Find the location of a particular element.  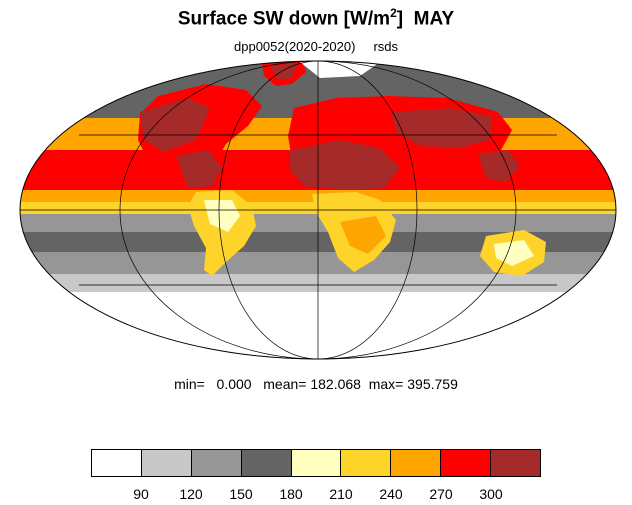

map-title: Surface SW down [W/m2] MAY is located at coordinates (316, 18).